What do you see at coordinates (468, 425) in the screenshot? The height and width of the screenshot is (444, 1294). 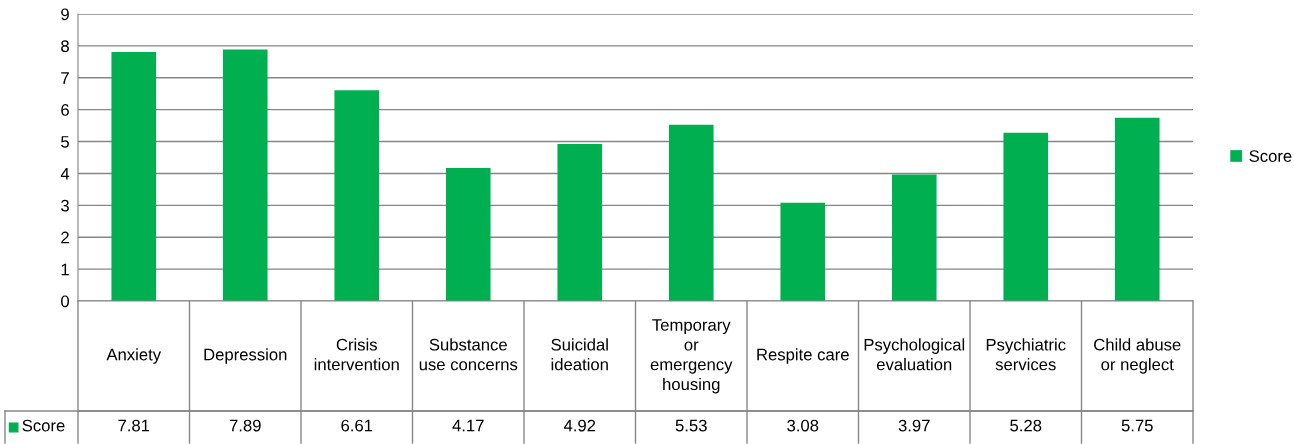 I see `data-label: 4.17` at bounding box center [468, 425].